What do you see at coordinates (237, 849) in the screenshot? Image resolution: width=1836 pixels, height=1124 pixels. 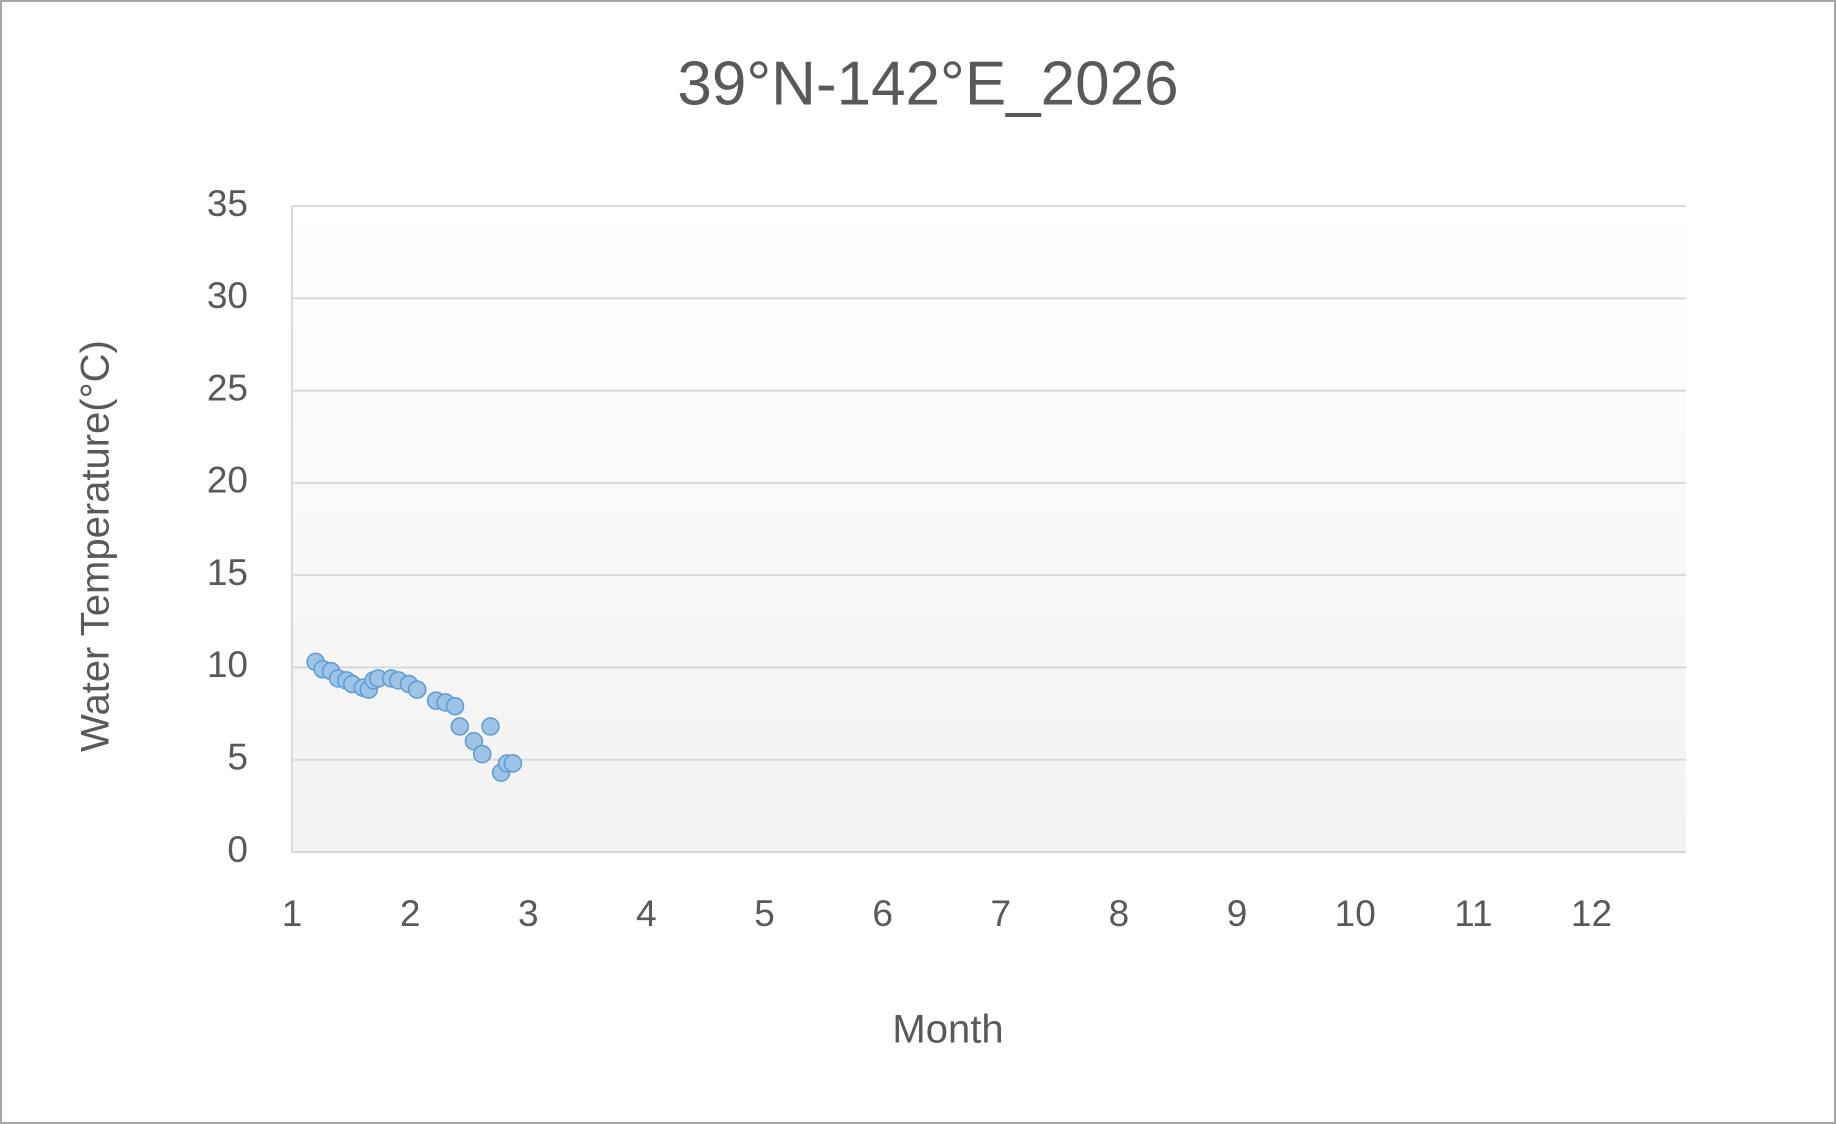 I see `y-tick-label: 0` at bounding box center [237, 849].